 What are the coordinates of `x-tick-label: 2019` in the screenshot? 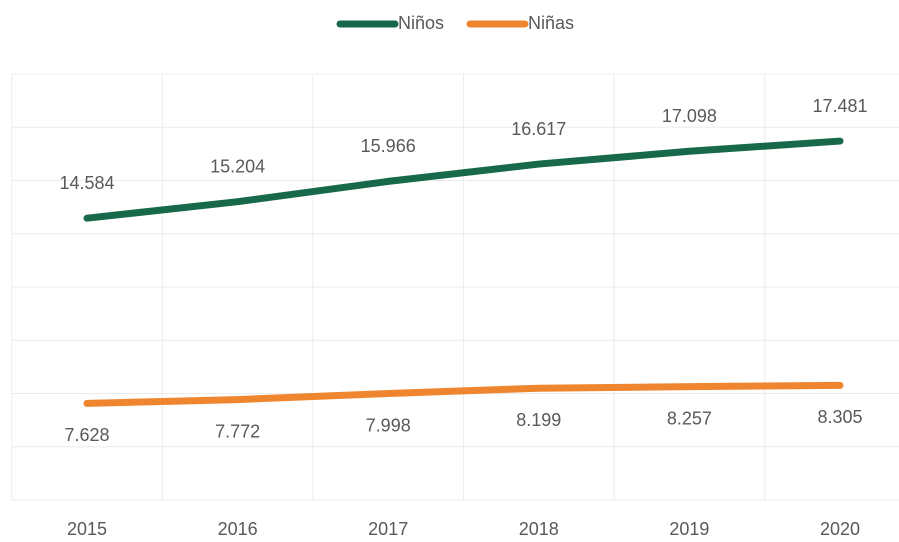 It's located at (689, 529).